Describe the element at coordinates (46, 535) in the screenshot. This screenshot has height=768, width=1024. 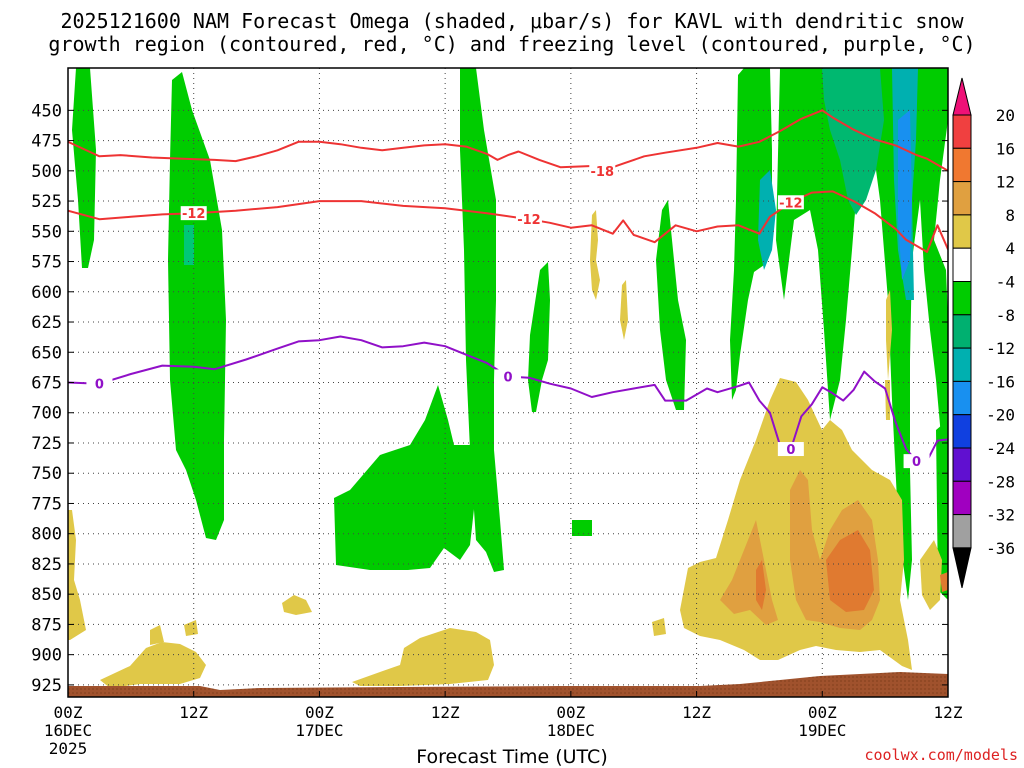
I see `y-tick-label: 800` at that location.